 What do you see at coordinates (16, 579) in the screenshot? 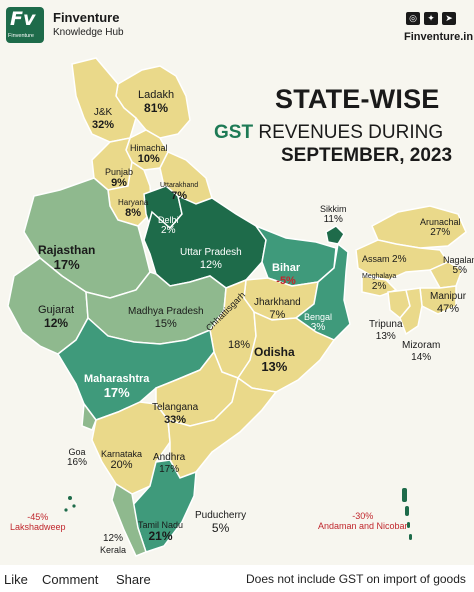
I see `like-button: Like` at bounding box center [16, 579].